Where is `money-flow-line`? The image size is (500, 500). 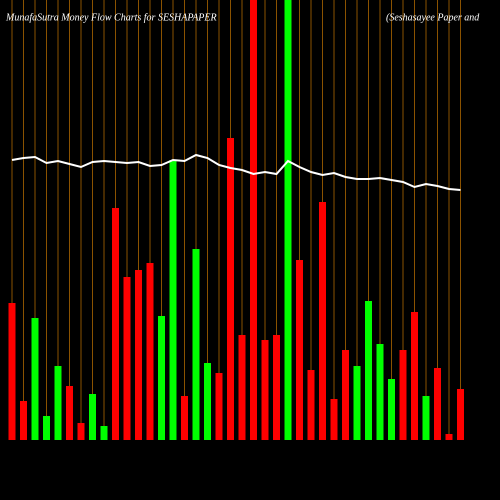 money-flow-line is located at coordinates (236, 172).